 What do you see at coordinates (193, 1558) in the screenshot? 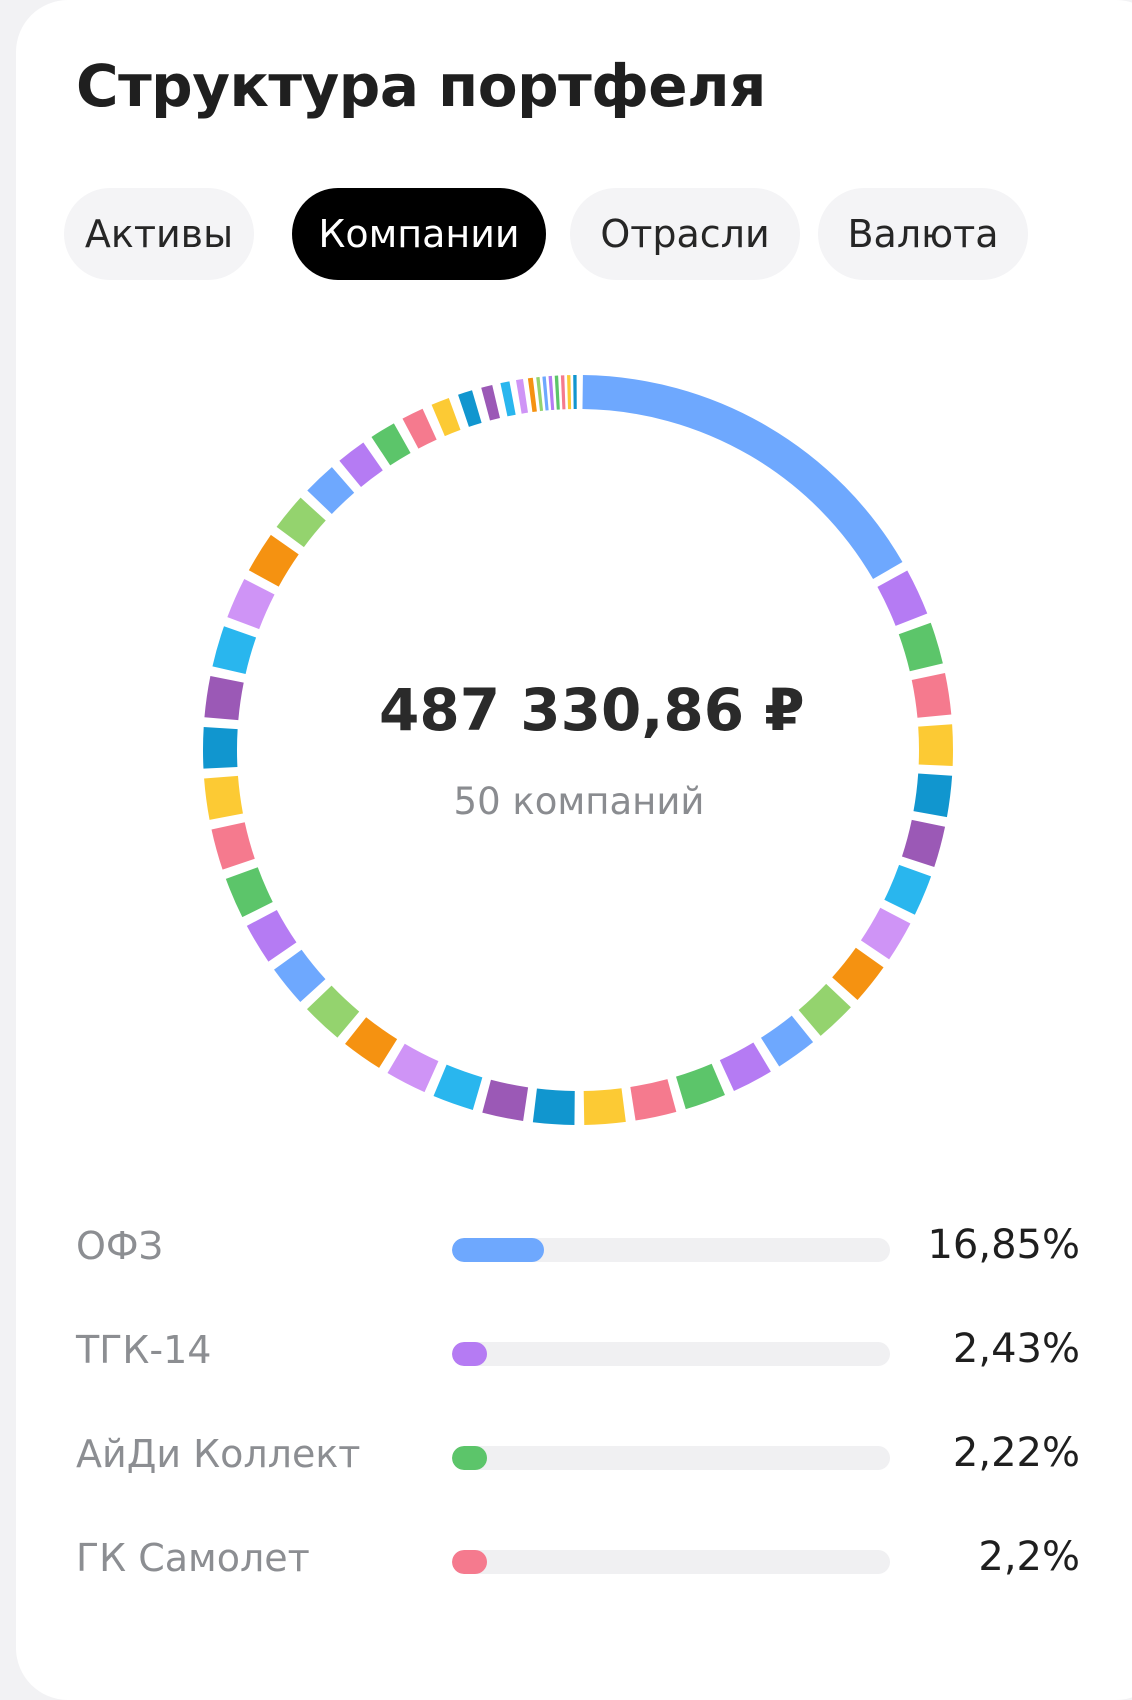
I see `legend-company-name: ГК Самолет` at bounding box center [193, 1558].